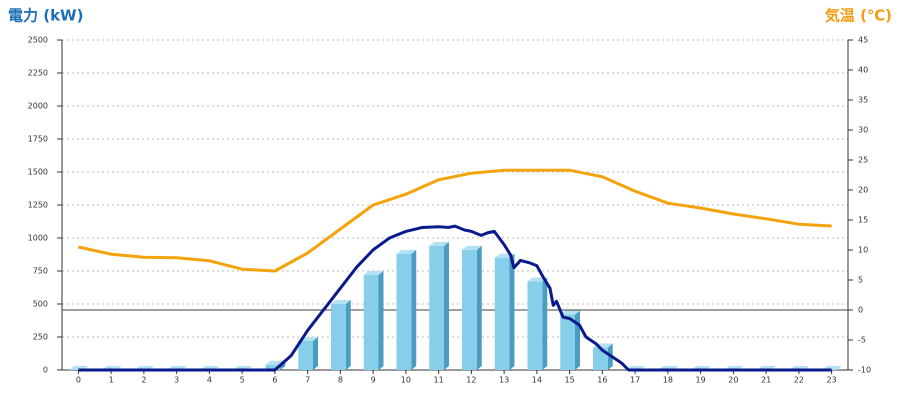 Image resolution: width=900 pixels, height=400 pixels. What do you see at coordinates (863, 100) in the screenshot?
I see `y2-tick-label: 35` at bounding box center [863, 100].